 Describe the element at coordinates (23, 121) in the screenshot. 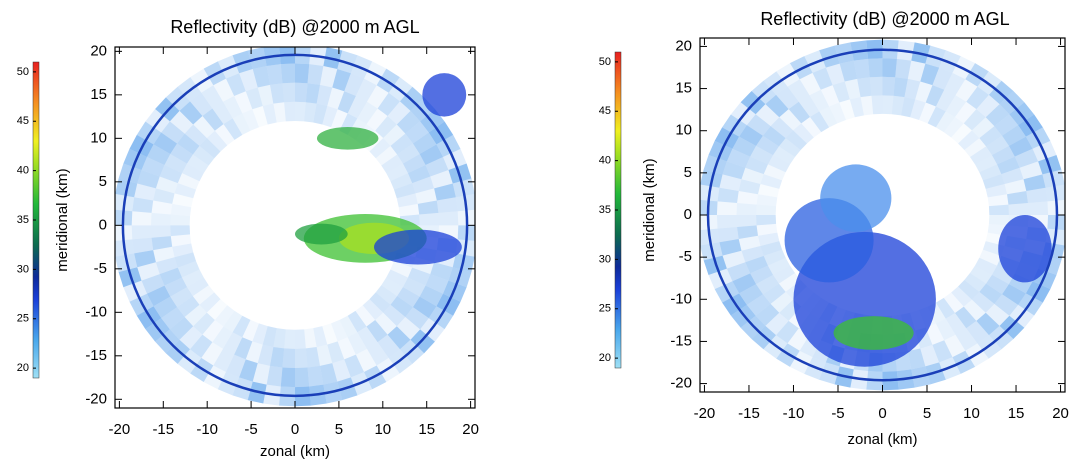

I see `colorbar-tick-label: 45` at that location.